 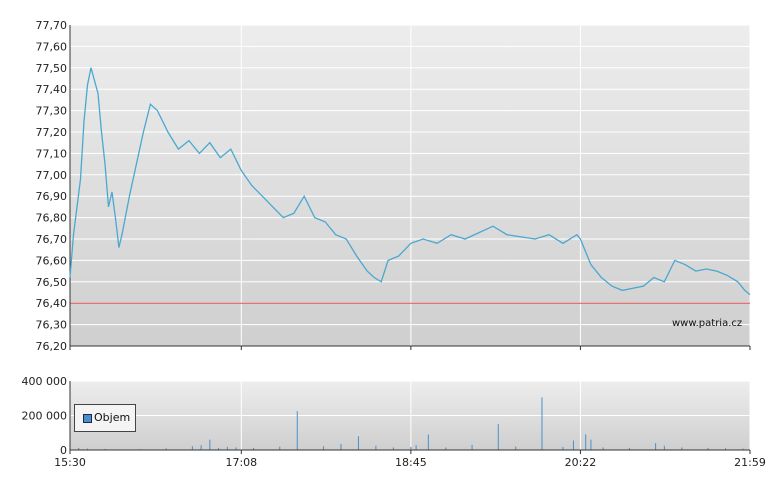 I want to click on price-y-tick-label: 77,70, so click(x=52, y=25).